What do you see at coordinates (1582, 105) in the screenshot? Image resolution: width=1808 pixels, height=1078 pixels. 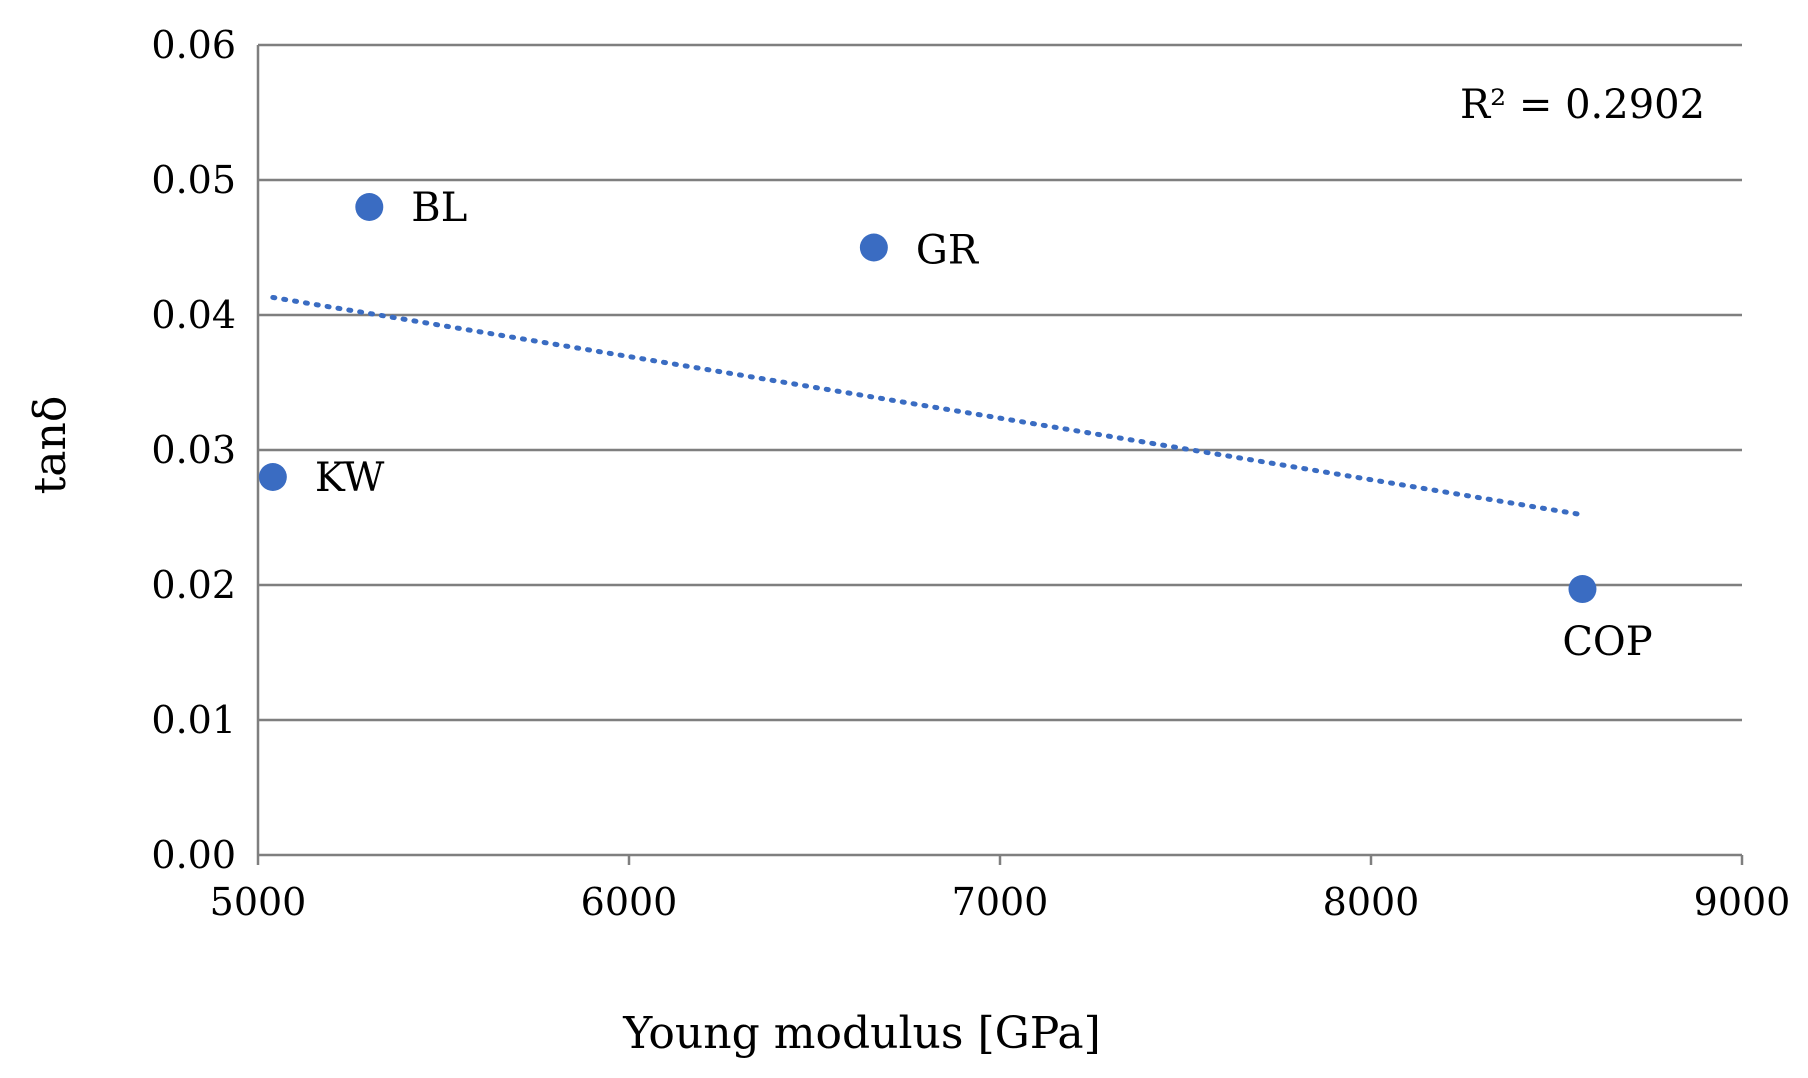 I see `r-squared-annotation: R² = 0.2902` at bounding box center [1582, 105].